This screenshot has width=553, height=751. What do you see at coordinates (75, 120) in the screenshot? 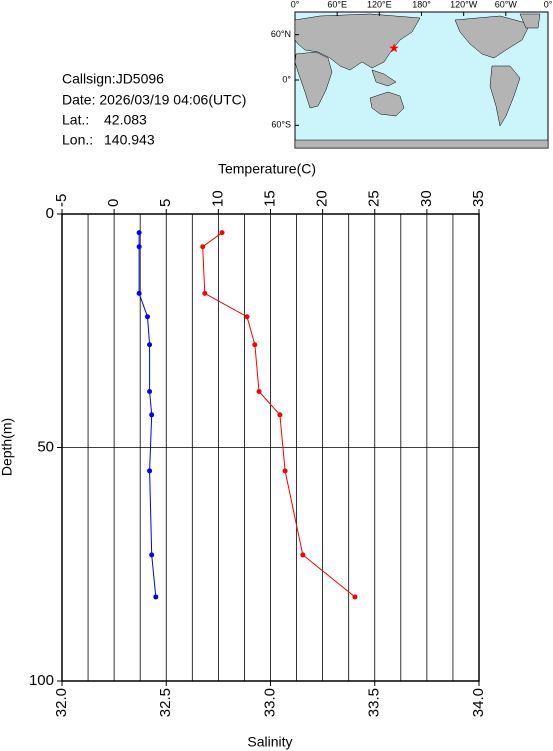
I see `lat-label: Lat.:` at bounding box center [75, 120].